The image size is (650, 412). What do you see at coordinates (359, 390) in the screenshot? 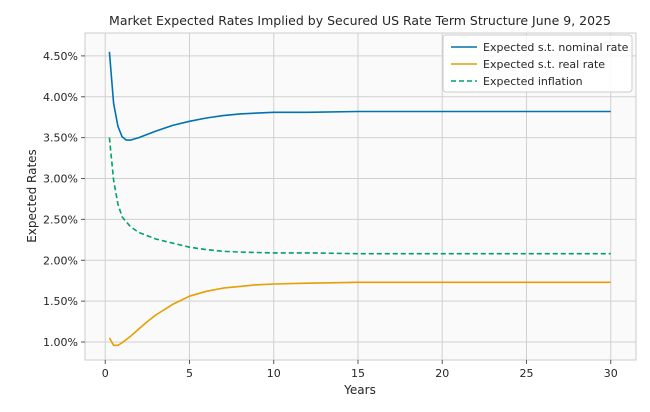
I see `x-axis-label: Years` at bounding box center [359, 390].